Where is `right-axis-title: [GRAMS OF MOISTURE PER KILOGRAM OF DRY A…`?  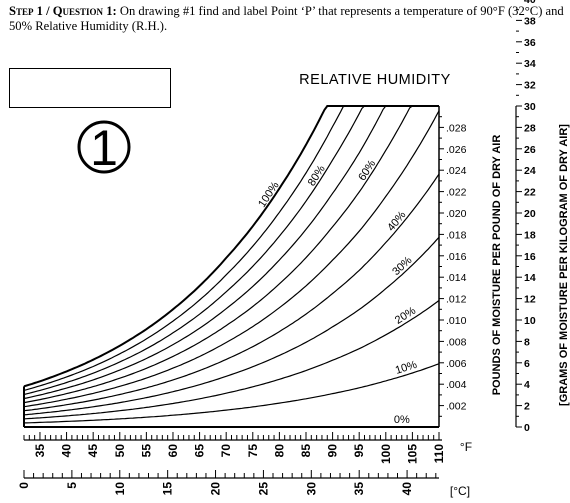 right-axis-title: [GRAMS OF MOISTURE PER KILOGRAM OF DRY A… is located at coordinates (564, 265).